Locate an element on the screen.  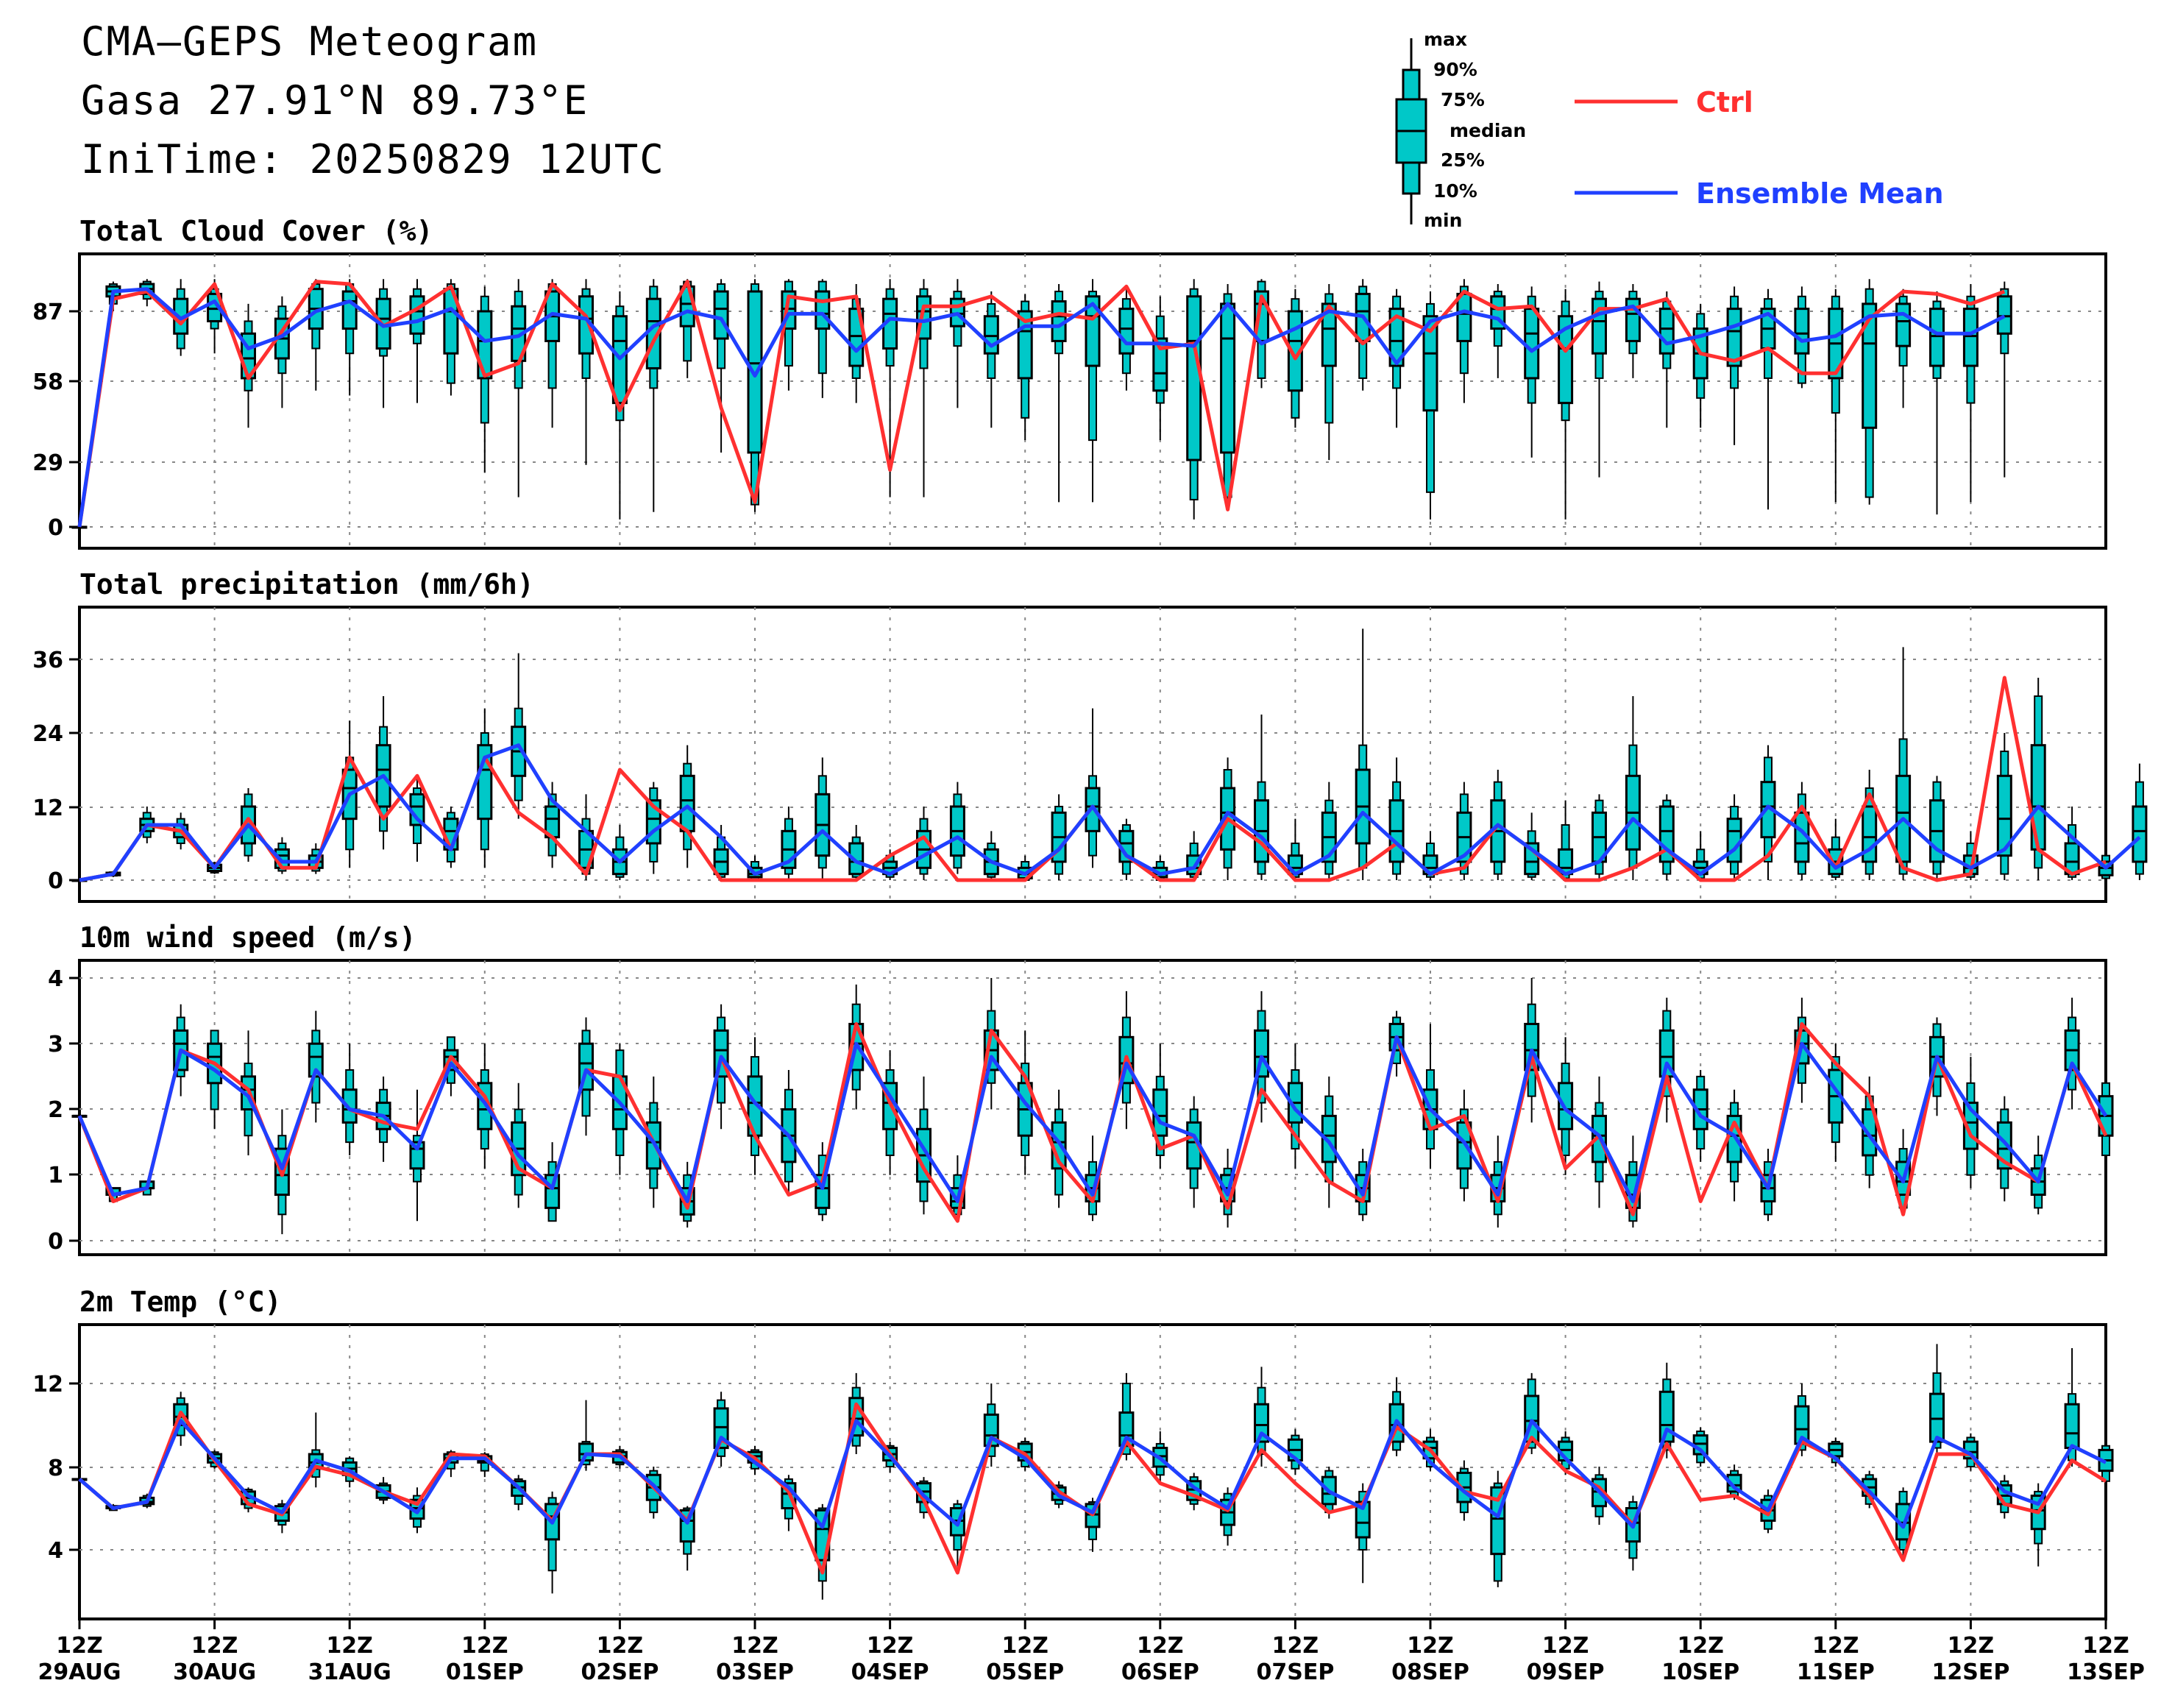
y-tick-label: 87 is located at coordinates (47, 312).